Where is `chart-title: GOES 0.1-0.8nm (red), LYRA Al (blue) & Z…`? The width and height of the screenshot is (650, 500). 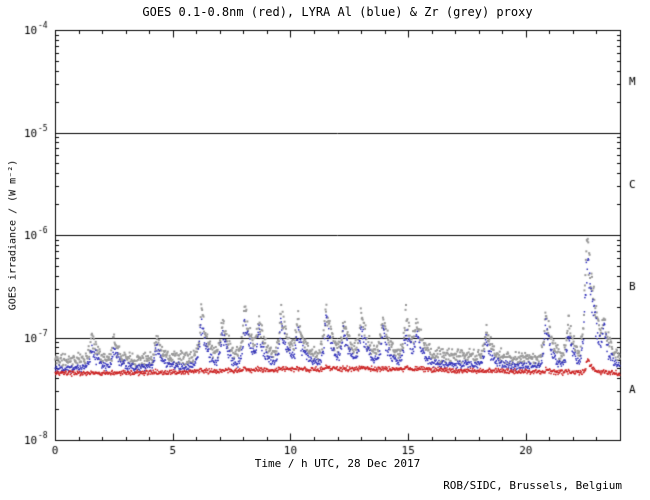
chart-title: GOES 0.1-0.8nm (red), LYRA Al (blue) & Z… is located at coordinates (337, 12).